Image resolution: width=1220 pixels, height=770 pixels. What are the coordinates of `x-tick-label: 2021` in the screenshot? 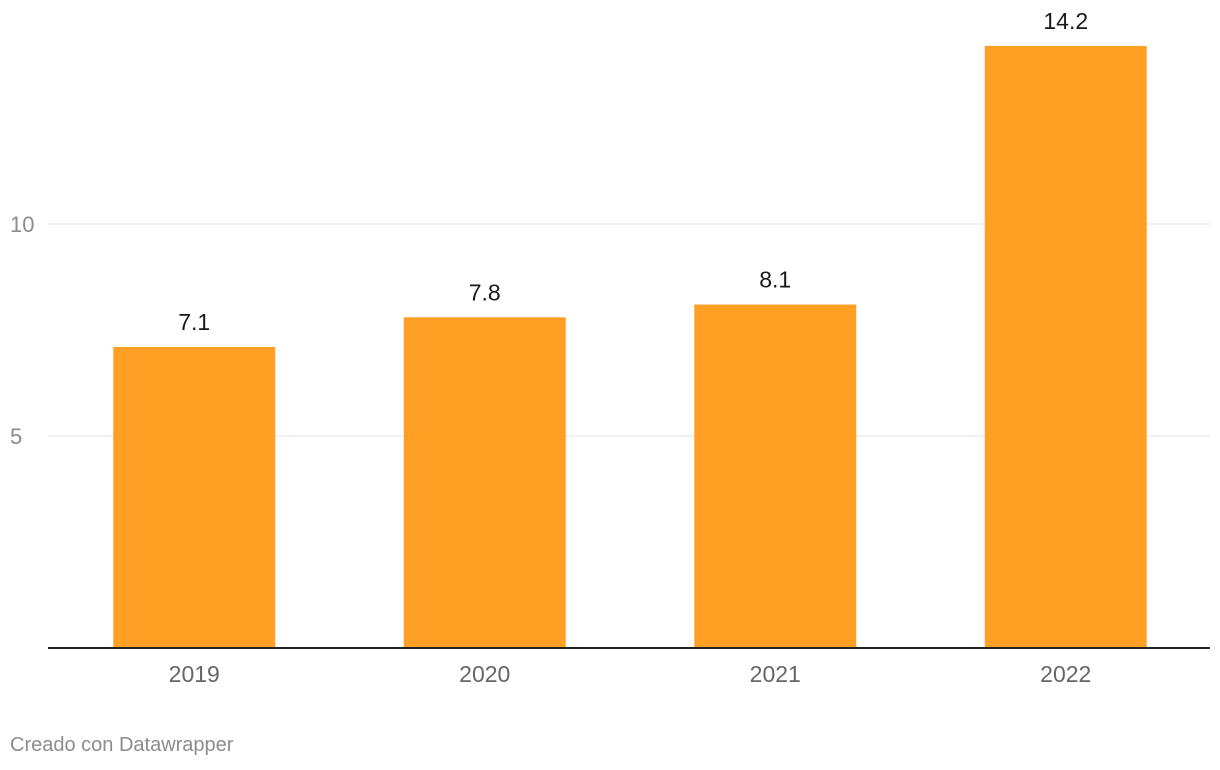 It's located at (775, 674).